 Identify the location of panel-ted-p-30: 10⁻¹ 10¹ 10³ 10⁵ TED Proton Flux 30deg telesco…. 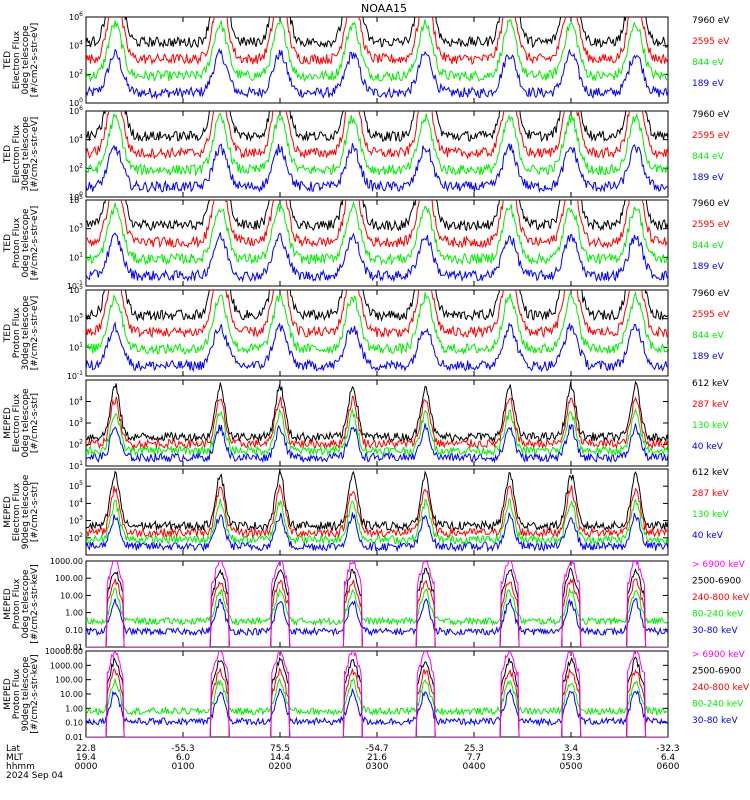
(366, 332).